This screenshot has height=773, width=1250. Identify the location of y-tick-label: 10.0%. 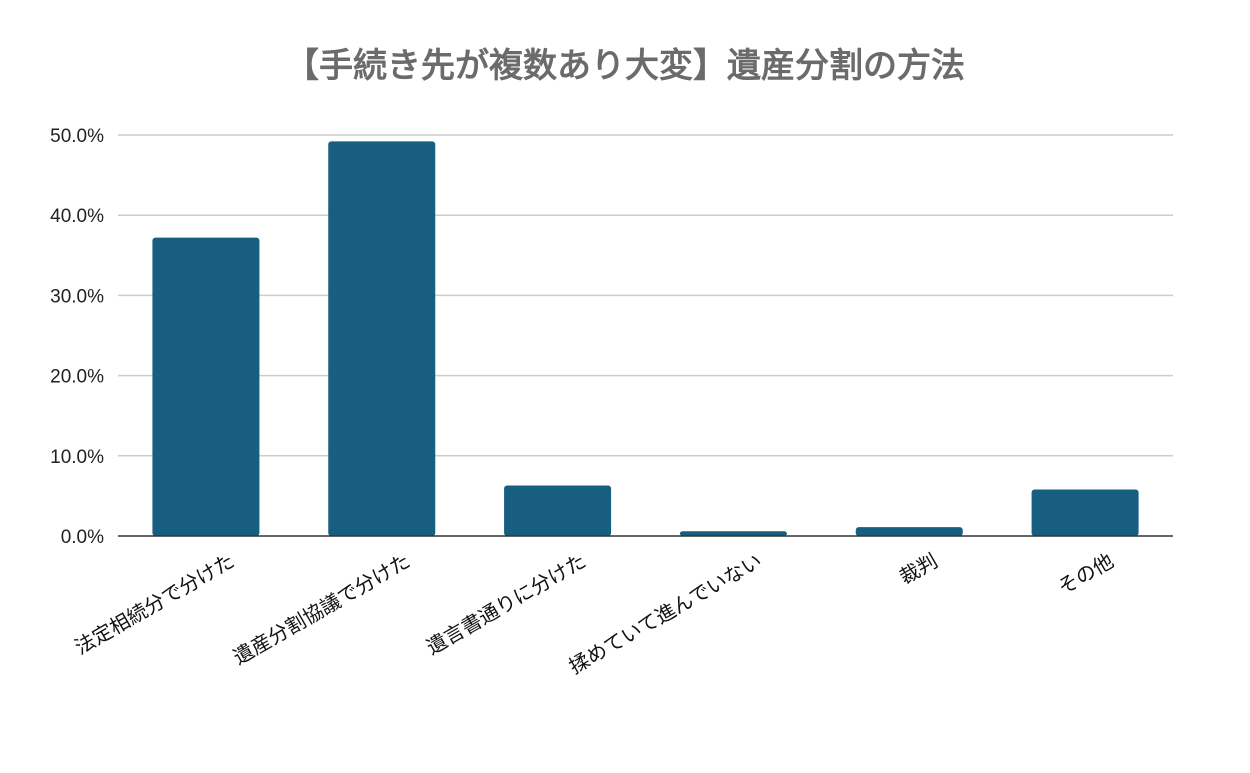
(77, 457).